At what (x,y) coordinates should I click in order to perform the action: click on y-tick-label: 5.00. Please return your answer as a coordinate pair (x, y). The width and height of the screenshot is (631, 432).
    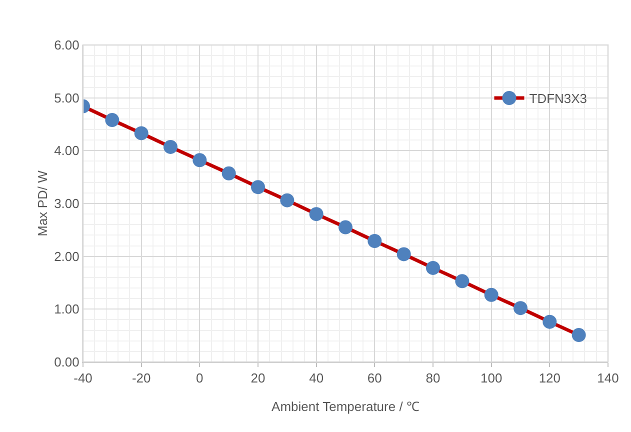
    Looking at the image, I should click on (67, 98).